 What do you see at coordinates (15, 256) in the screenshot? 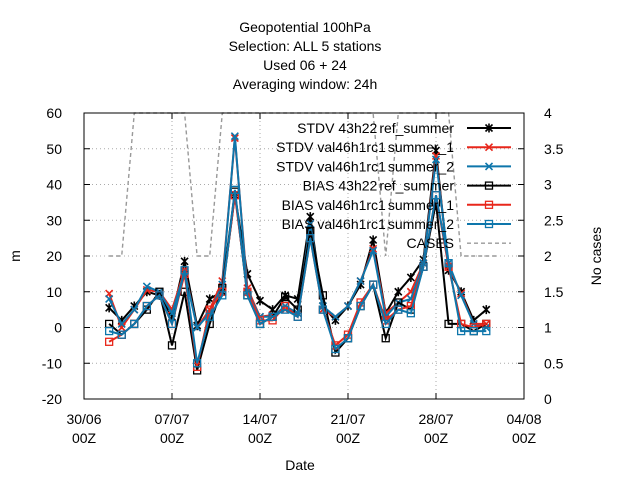
I see `y-axis-label: m` at bounding box center [15, 256].